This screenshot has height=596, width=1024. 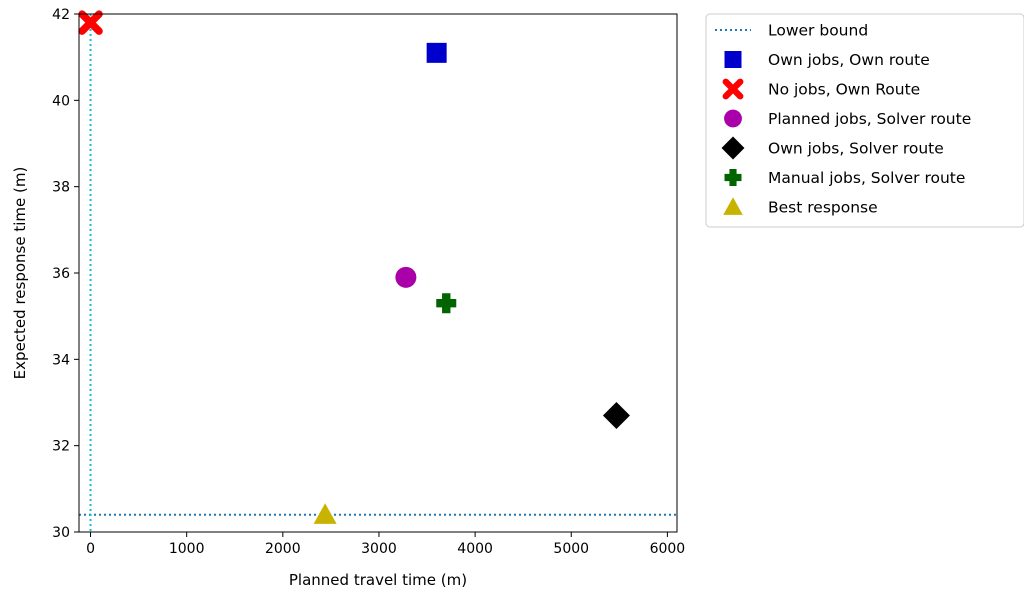 What do you see at coordinates (616, 415) in the screenshot?
I see `data-point-own-jobs-solver-route` at bounding box center [616, 415].